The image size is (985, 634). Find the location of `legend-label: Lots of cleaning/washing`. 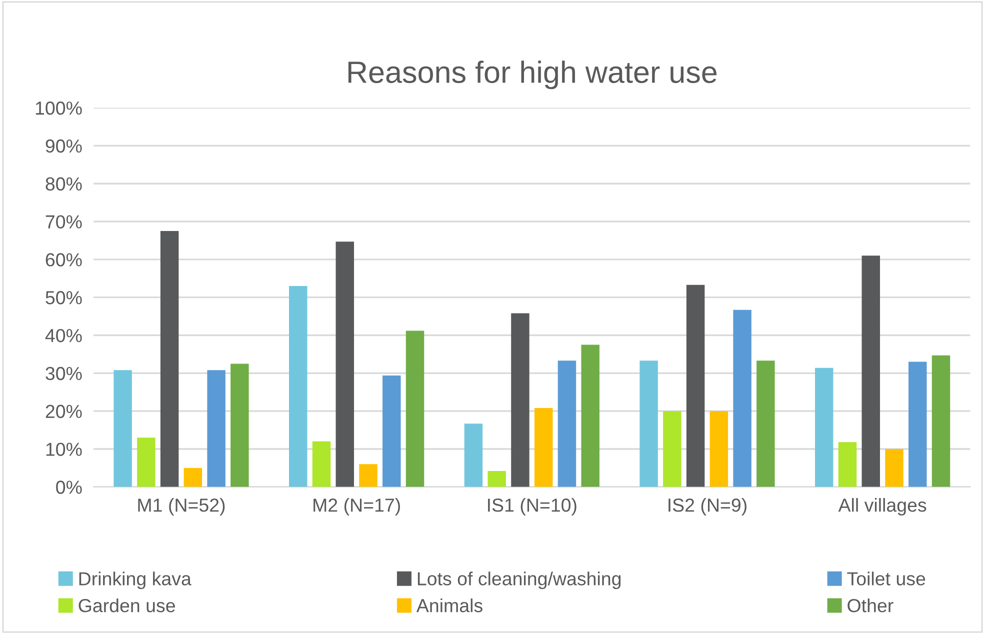

legend-label: Lots of cleaning/washing is located at coordinates (519, 581).